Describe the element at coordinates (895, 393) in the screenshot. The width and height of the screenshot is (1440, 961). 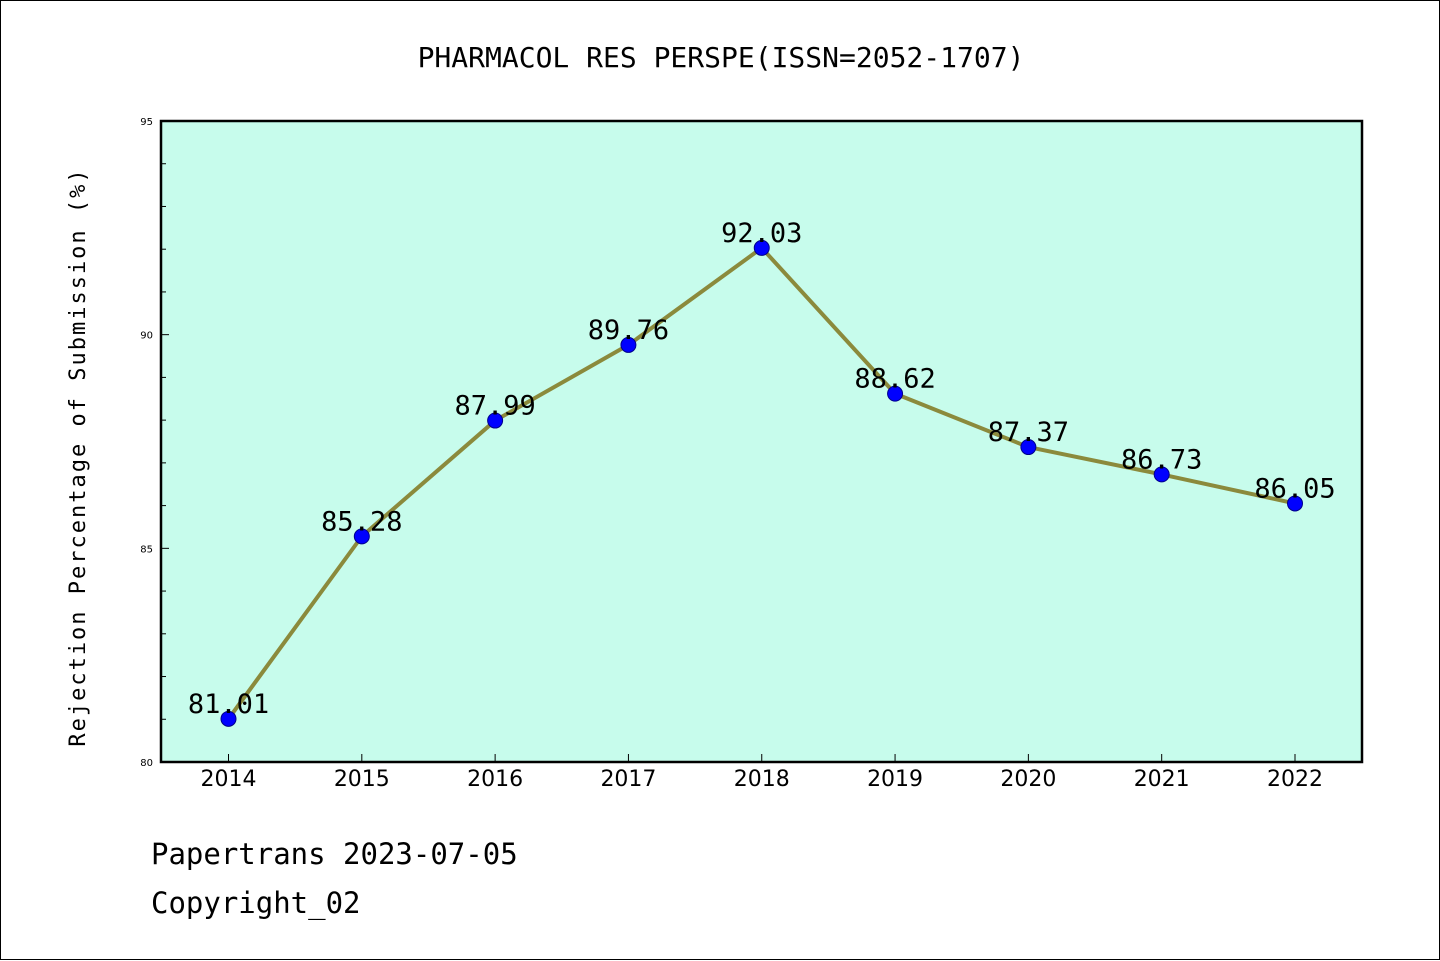
I see `data-point-2019` at that location.